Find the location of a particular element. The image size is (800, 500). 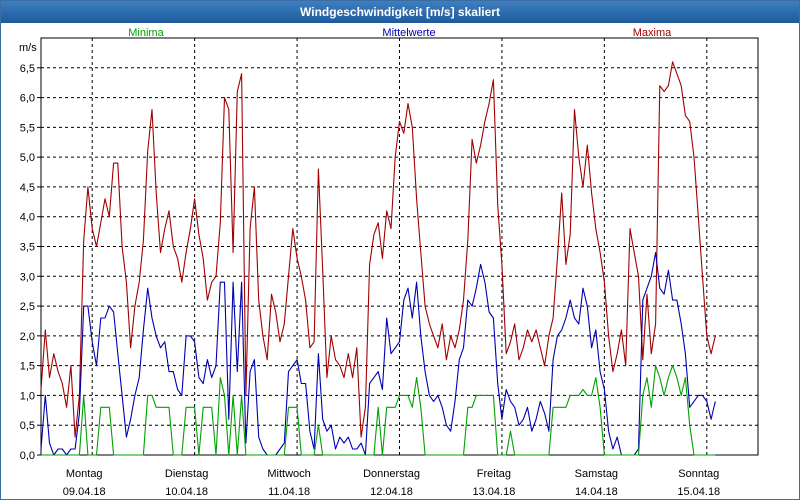

x-day-label: Samstag is located at coordinates (596, 474).